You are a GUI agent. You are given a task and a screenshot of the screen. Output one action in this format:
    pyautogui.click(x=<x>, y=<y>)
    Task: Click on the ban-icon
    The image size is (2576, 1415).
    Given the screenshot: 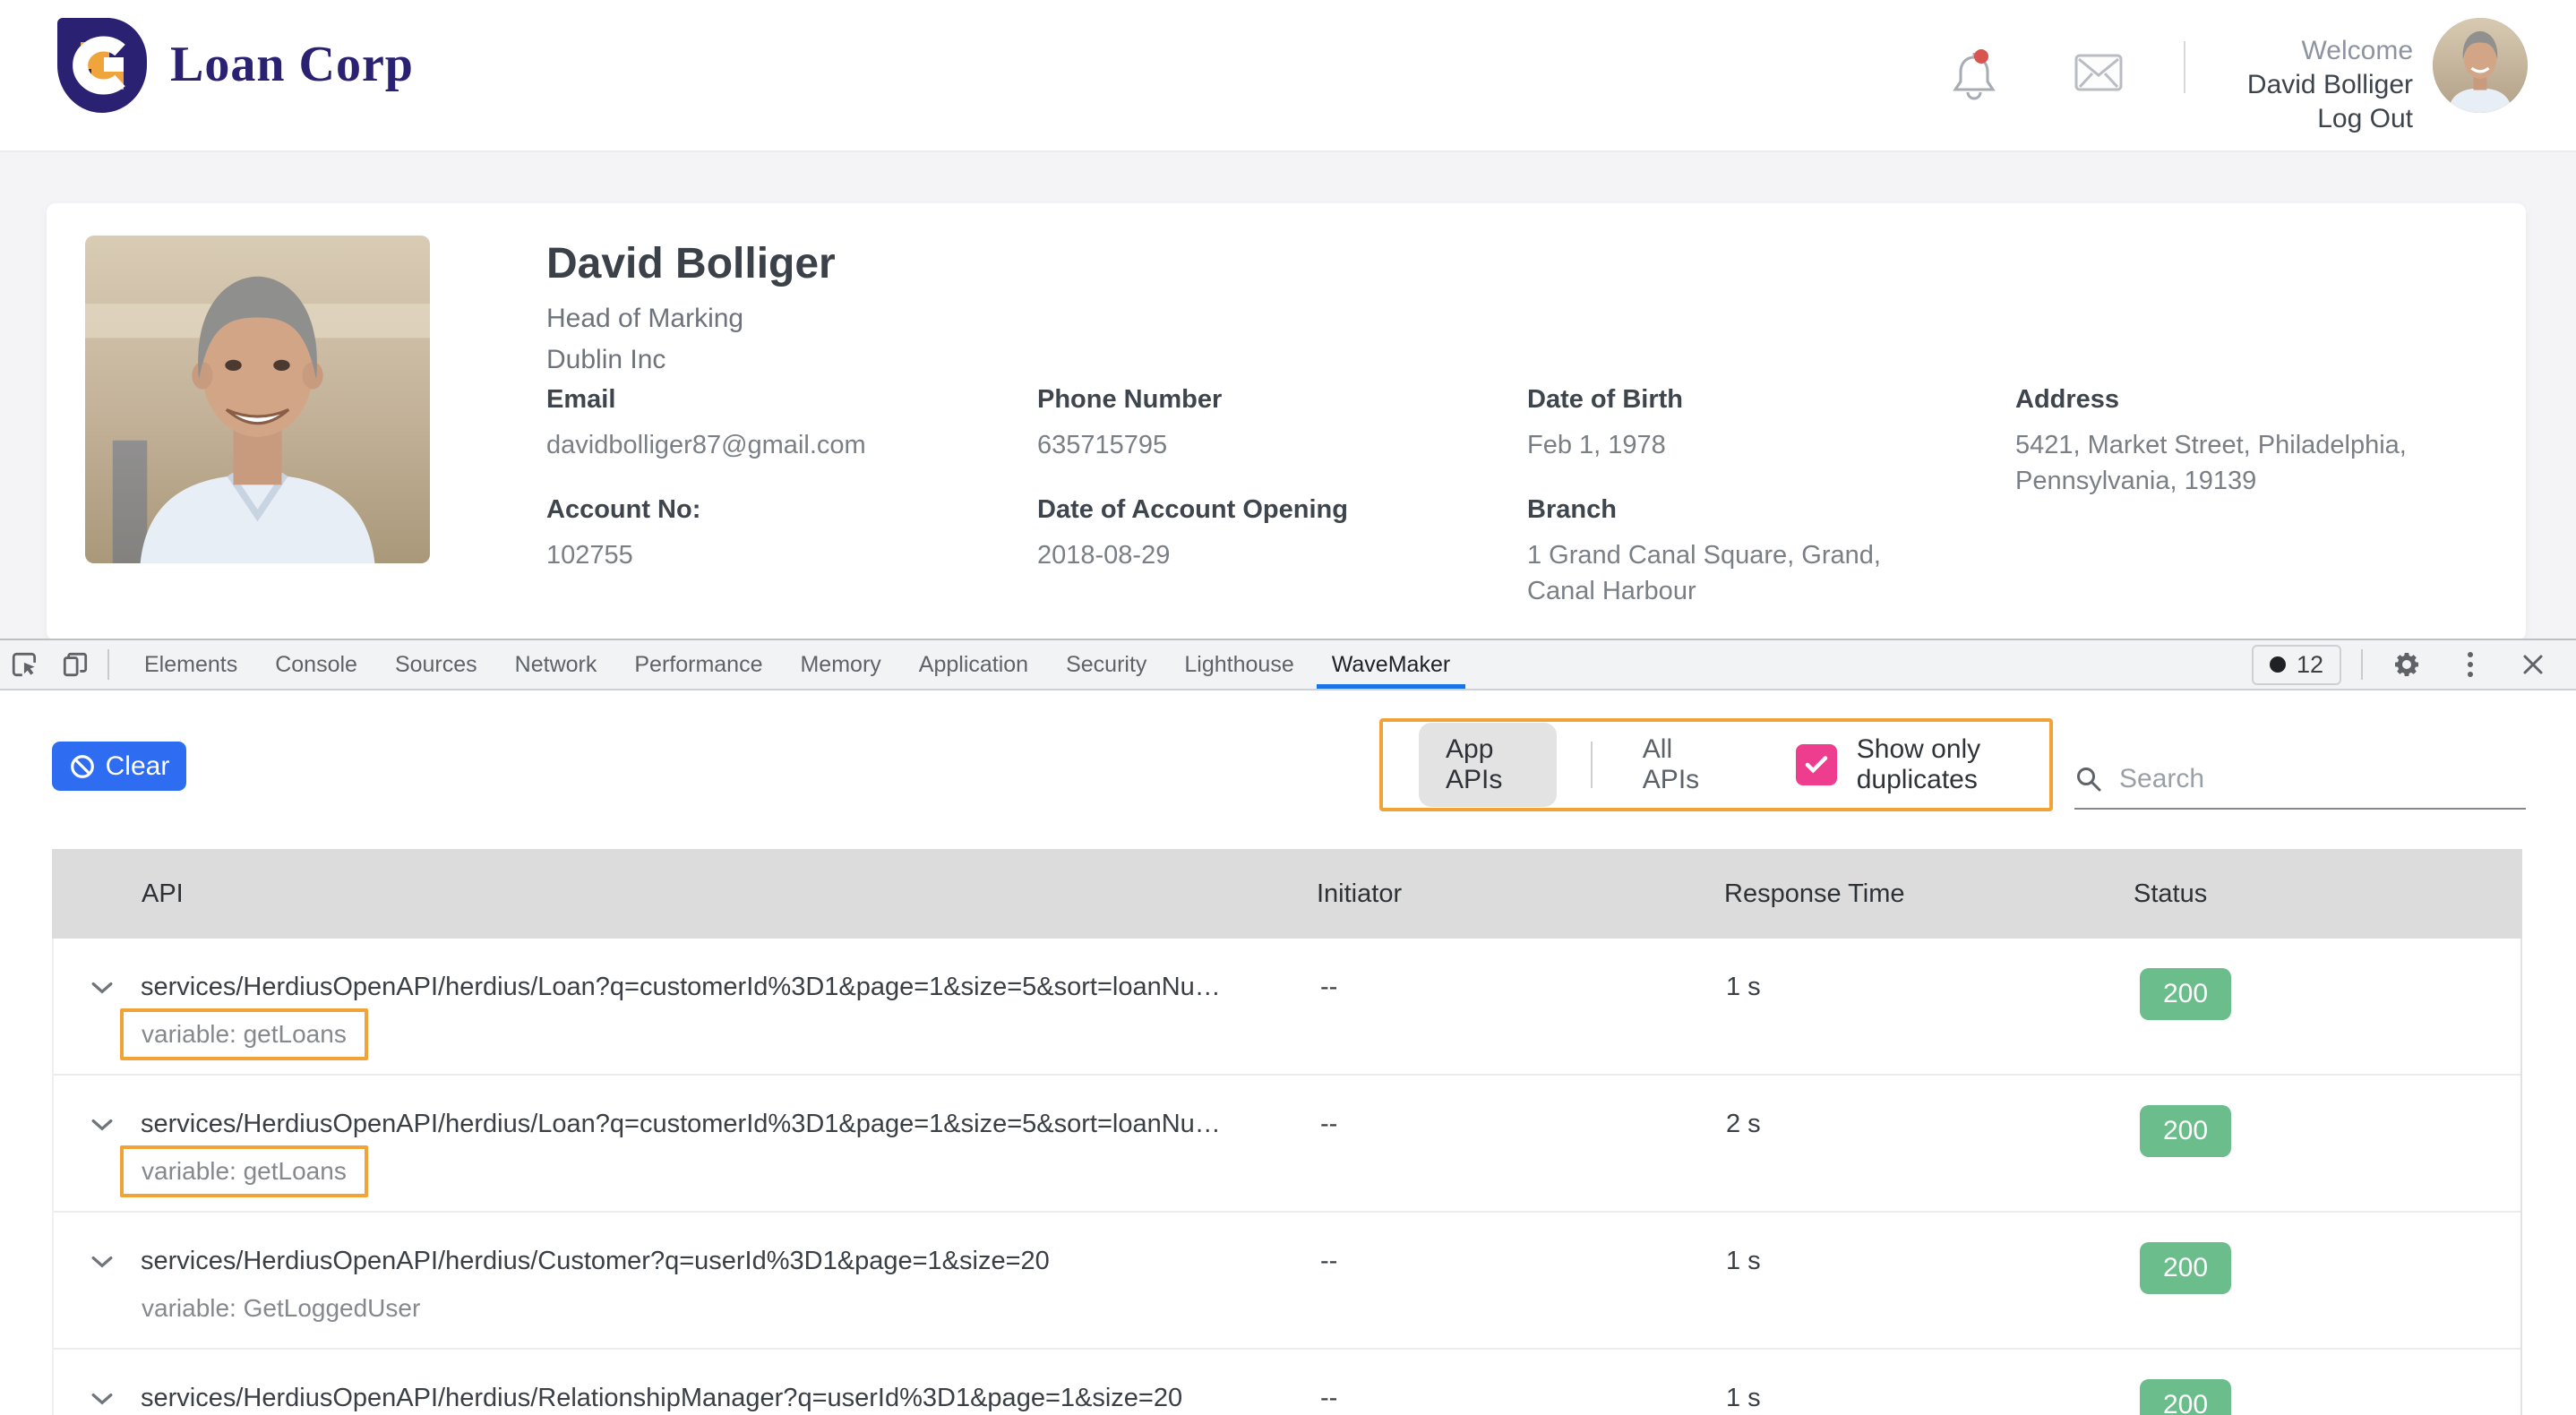 What is the action you would take?
    pyautogui.click(x=82, y=766)
    